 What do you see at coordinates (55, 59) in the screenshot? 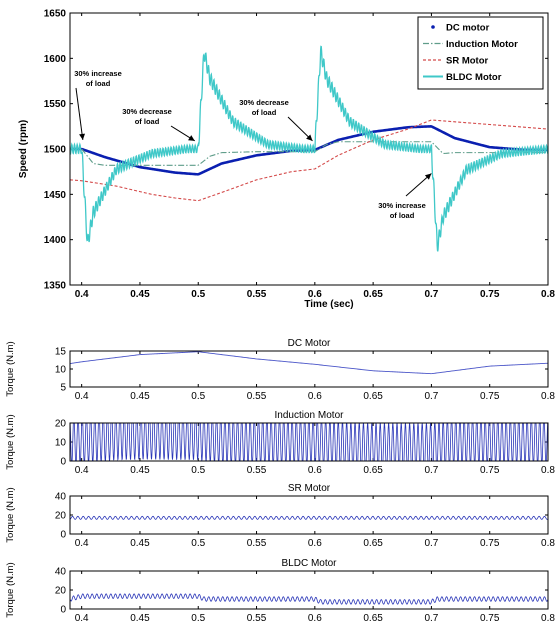
I see `y-tick-label: 1600` at bounding box center [55, 59].